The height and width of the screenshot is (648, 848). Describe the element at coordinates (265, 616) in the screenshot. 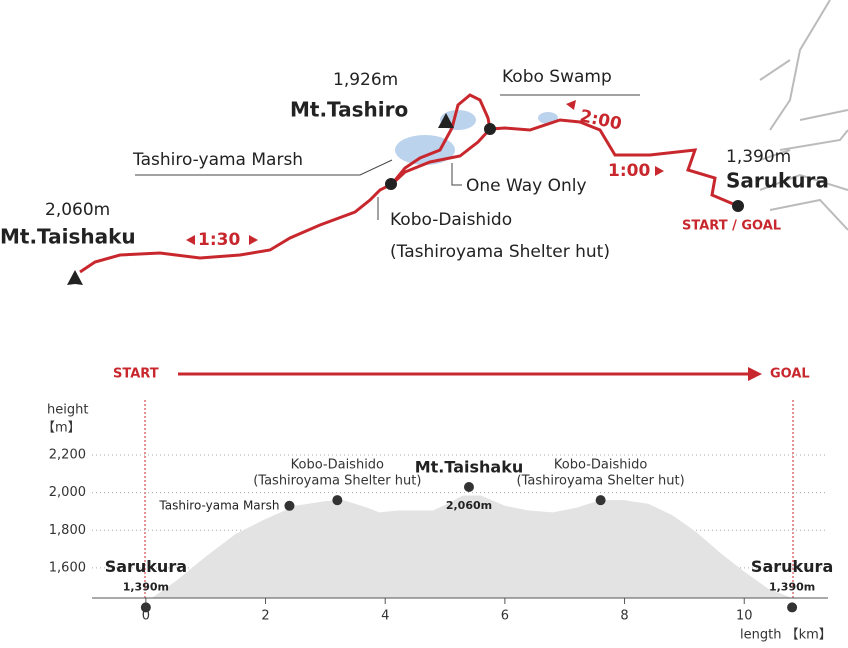

I see `x-tick-label: 2` at that location.